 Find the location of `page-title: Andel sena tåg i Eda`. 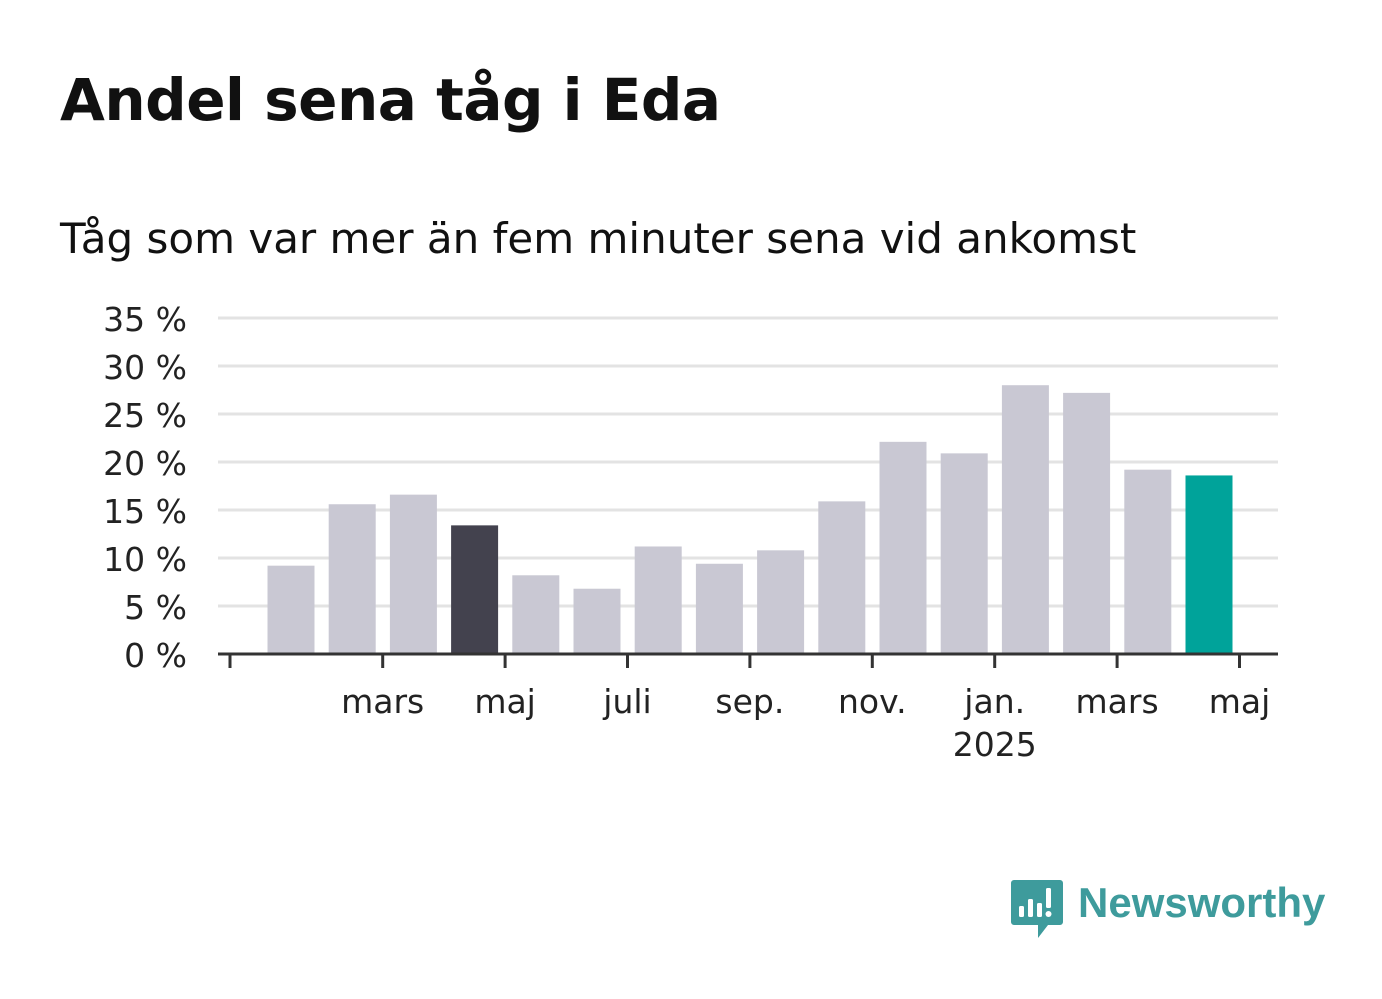

page-title: Andel sena tåg i Eda is located at coordinates (390, 100).